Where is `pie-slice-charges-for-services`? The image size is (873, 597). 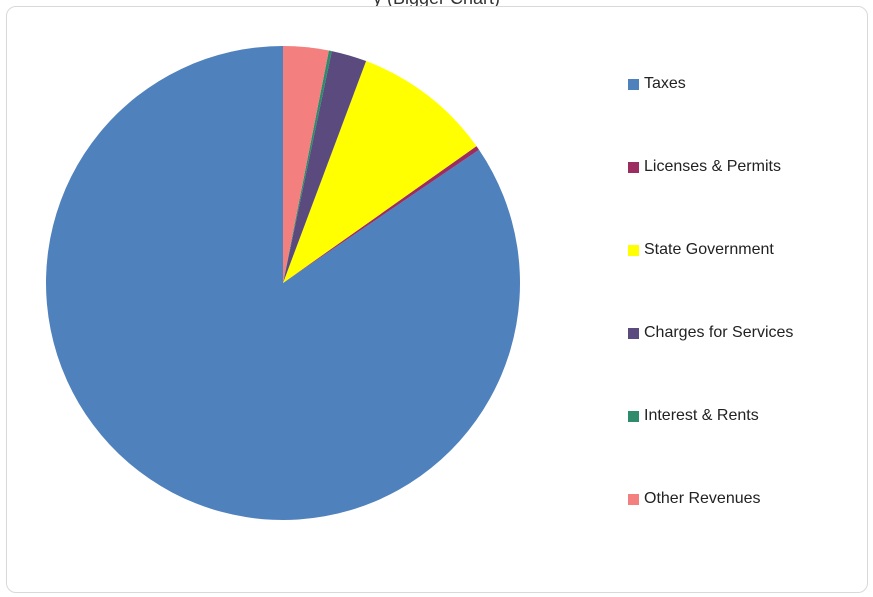
pie-slice-charges-for-services is located at coordinates (325, 167).